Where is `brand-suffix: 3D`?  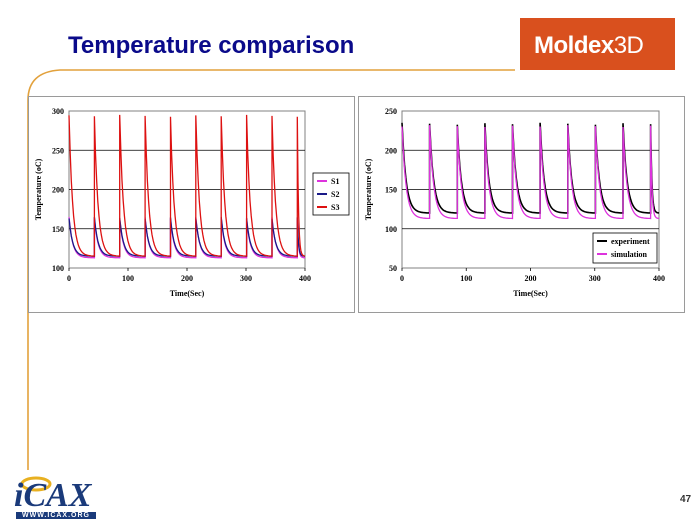
brand-suffix: 3D is located at coordinates (628, 45).